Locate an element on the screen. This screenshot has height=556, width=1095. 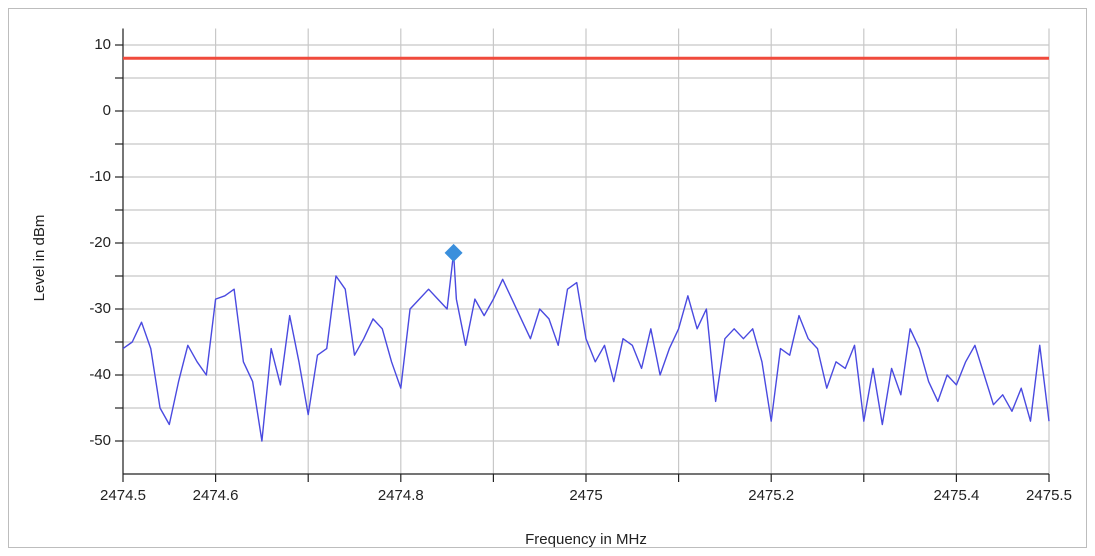
x-tick-label: 2475 is located at coordinates (585, 495).